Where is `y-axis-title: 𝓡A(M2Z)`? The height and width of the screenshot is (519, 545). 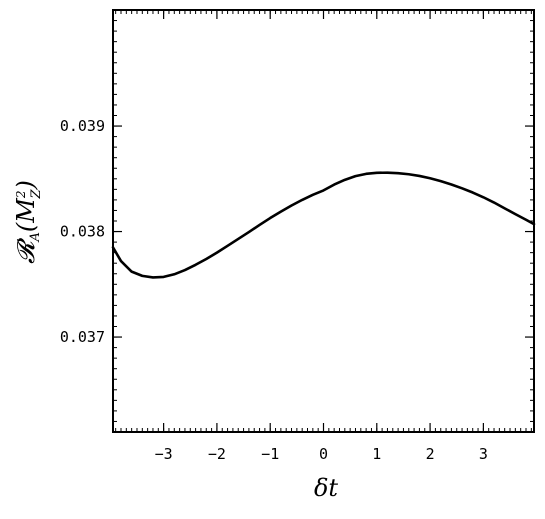 y-axis-title: 𝓡A(M2Z) is located at coordinates (28, 222).